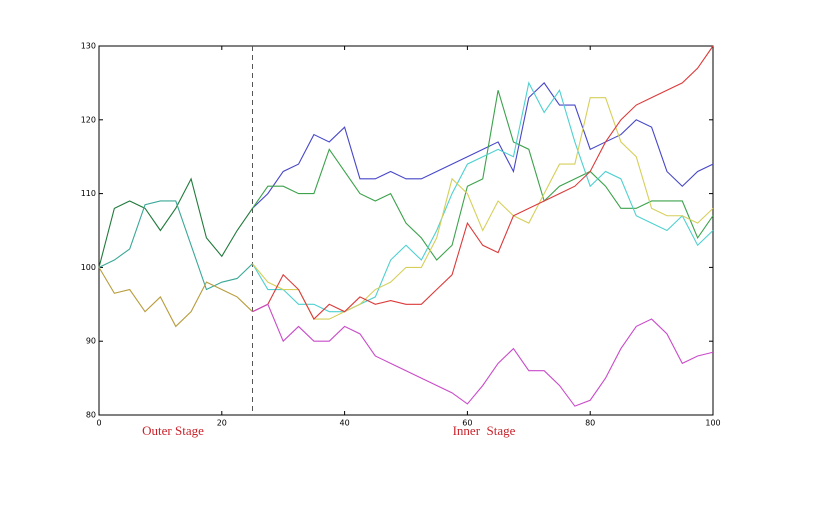 The height and width of the screenshot is (524, 830). I want to click on stage-label: Inner Stage, so click(484, 430).